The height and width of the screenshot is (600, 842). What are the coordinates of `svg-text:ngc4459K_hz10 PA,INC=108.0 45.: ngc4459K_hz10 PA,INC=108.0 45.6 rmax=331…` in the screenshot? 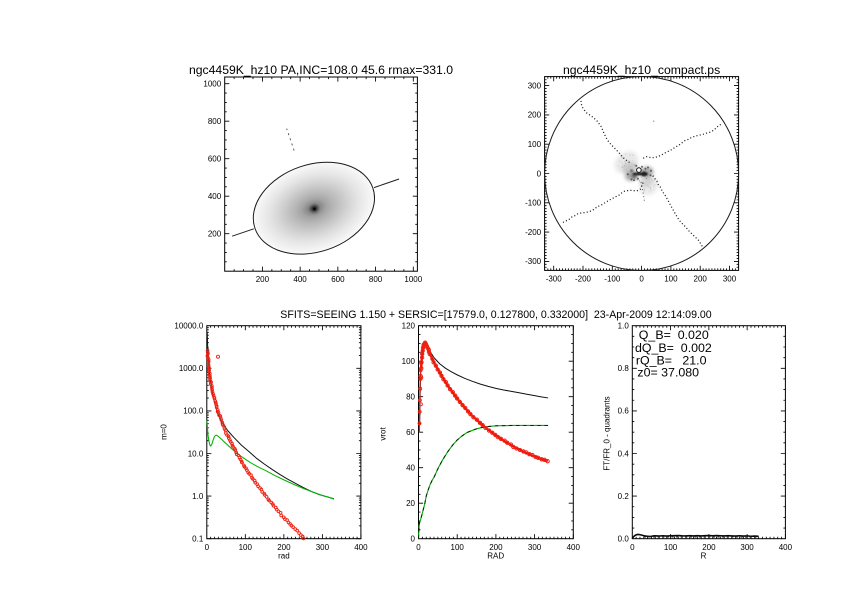 It's located at (321, 70).